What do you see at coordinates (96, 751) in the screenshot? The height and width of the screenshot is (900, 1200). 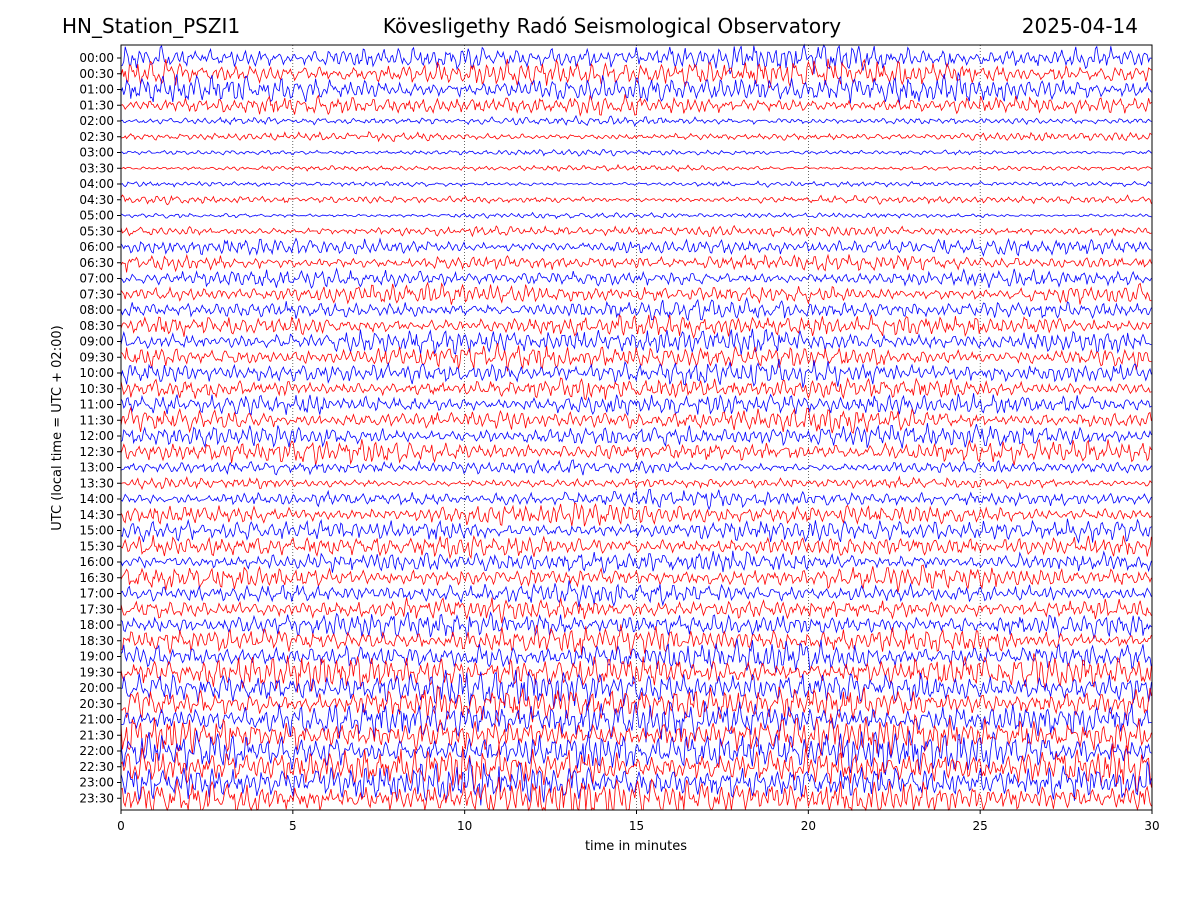 I see `y-tick-label: 22:00` at bounding box center [96, 751].